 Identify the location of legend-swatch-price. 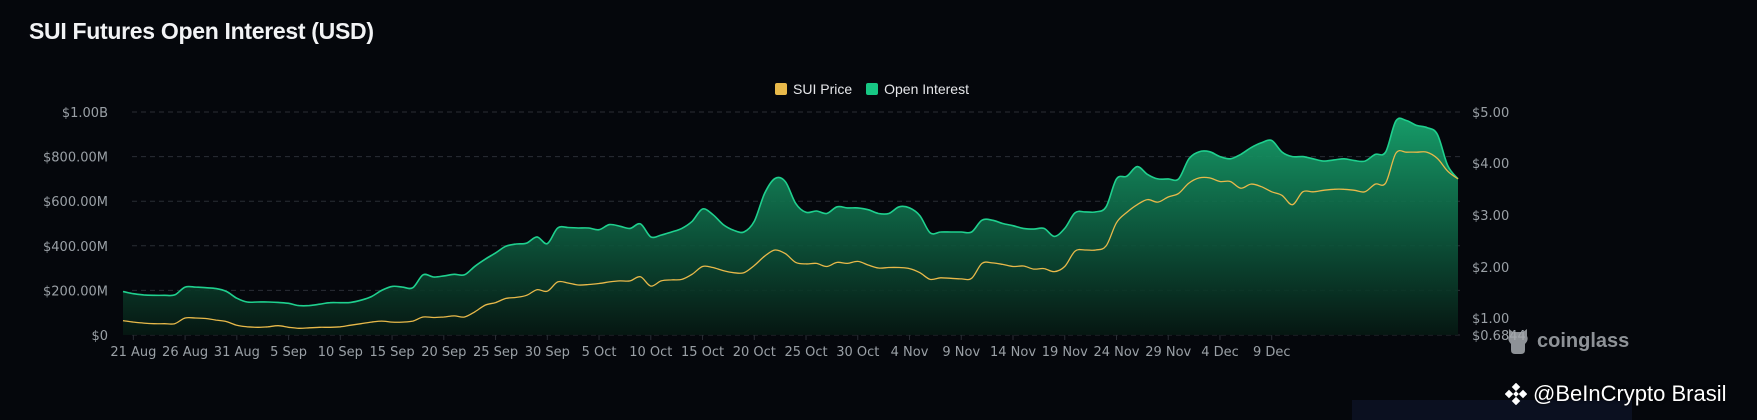
(781, 89).